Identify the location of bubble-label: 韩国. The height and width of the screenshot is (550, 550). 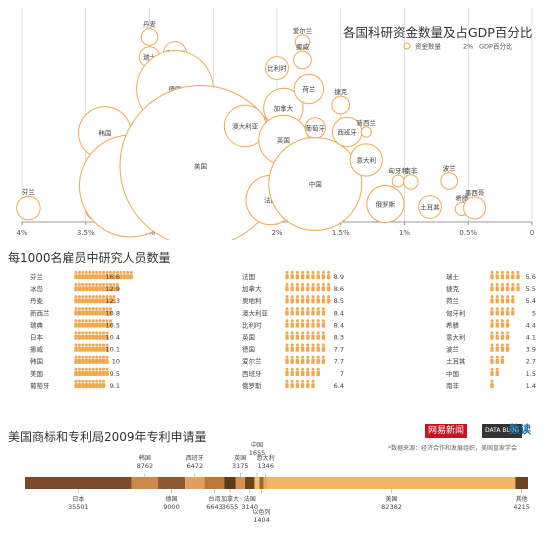
(104, 133).